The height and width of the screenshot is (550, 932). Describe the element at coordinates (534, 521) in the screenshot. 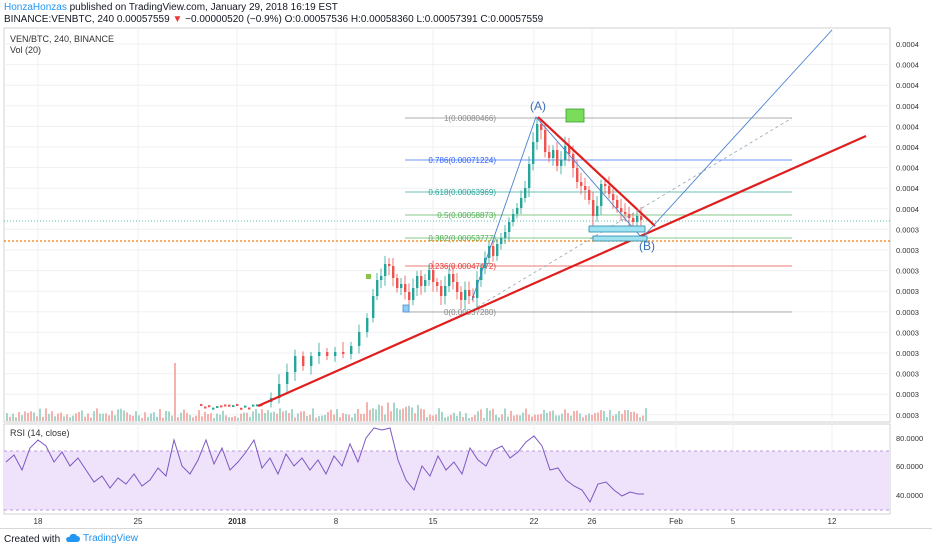

I see `time-tick-label: 22` at that location.